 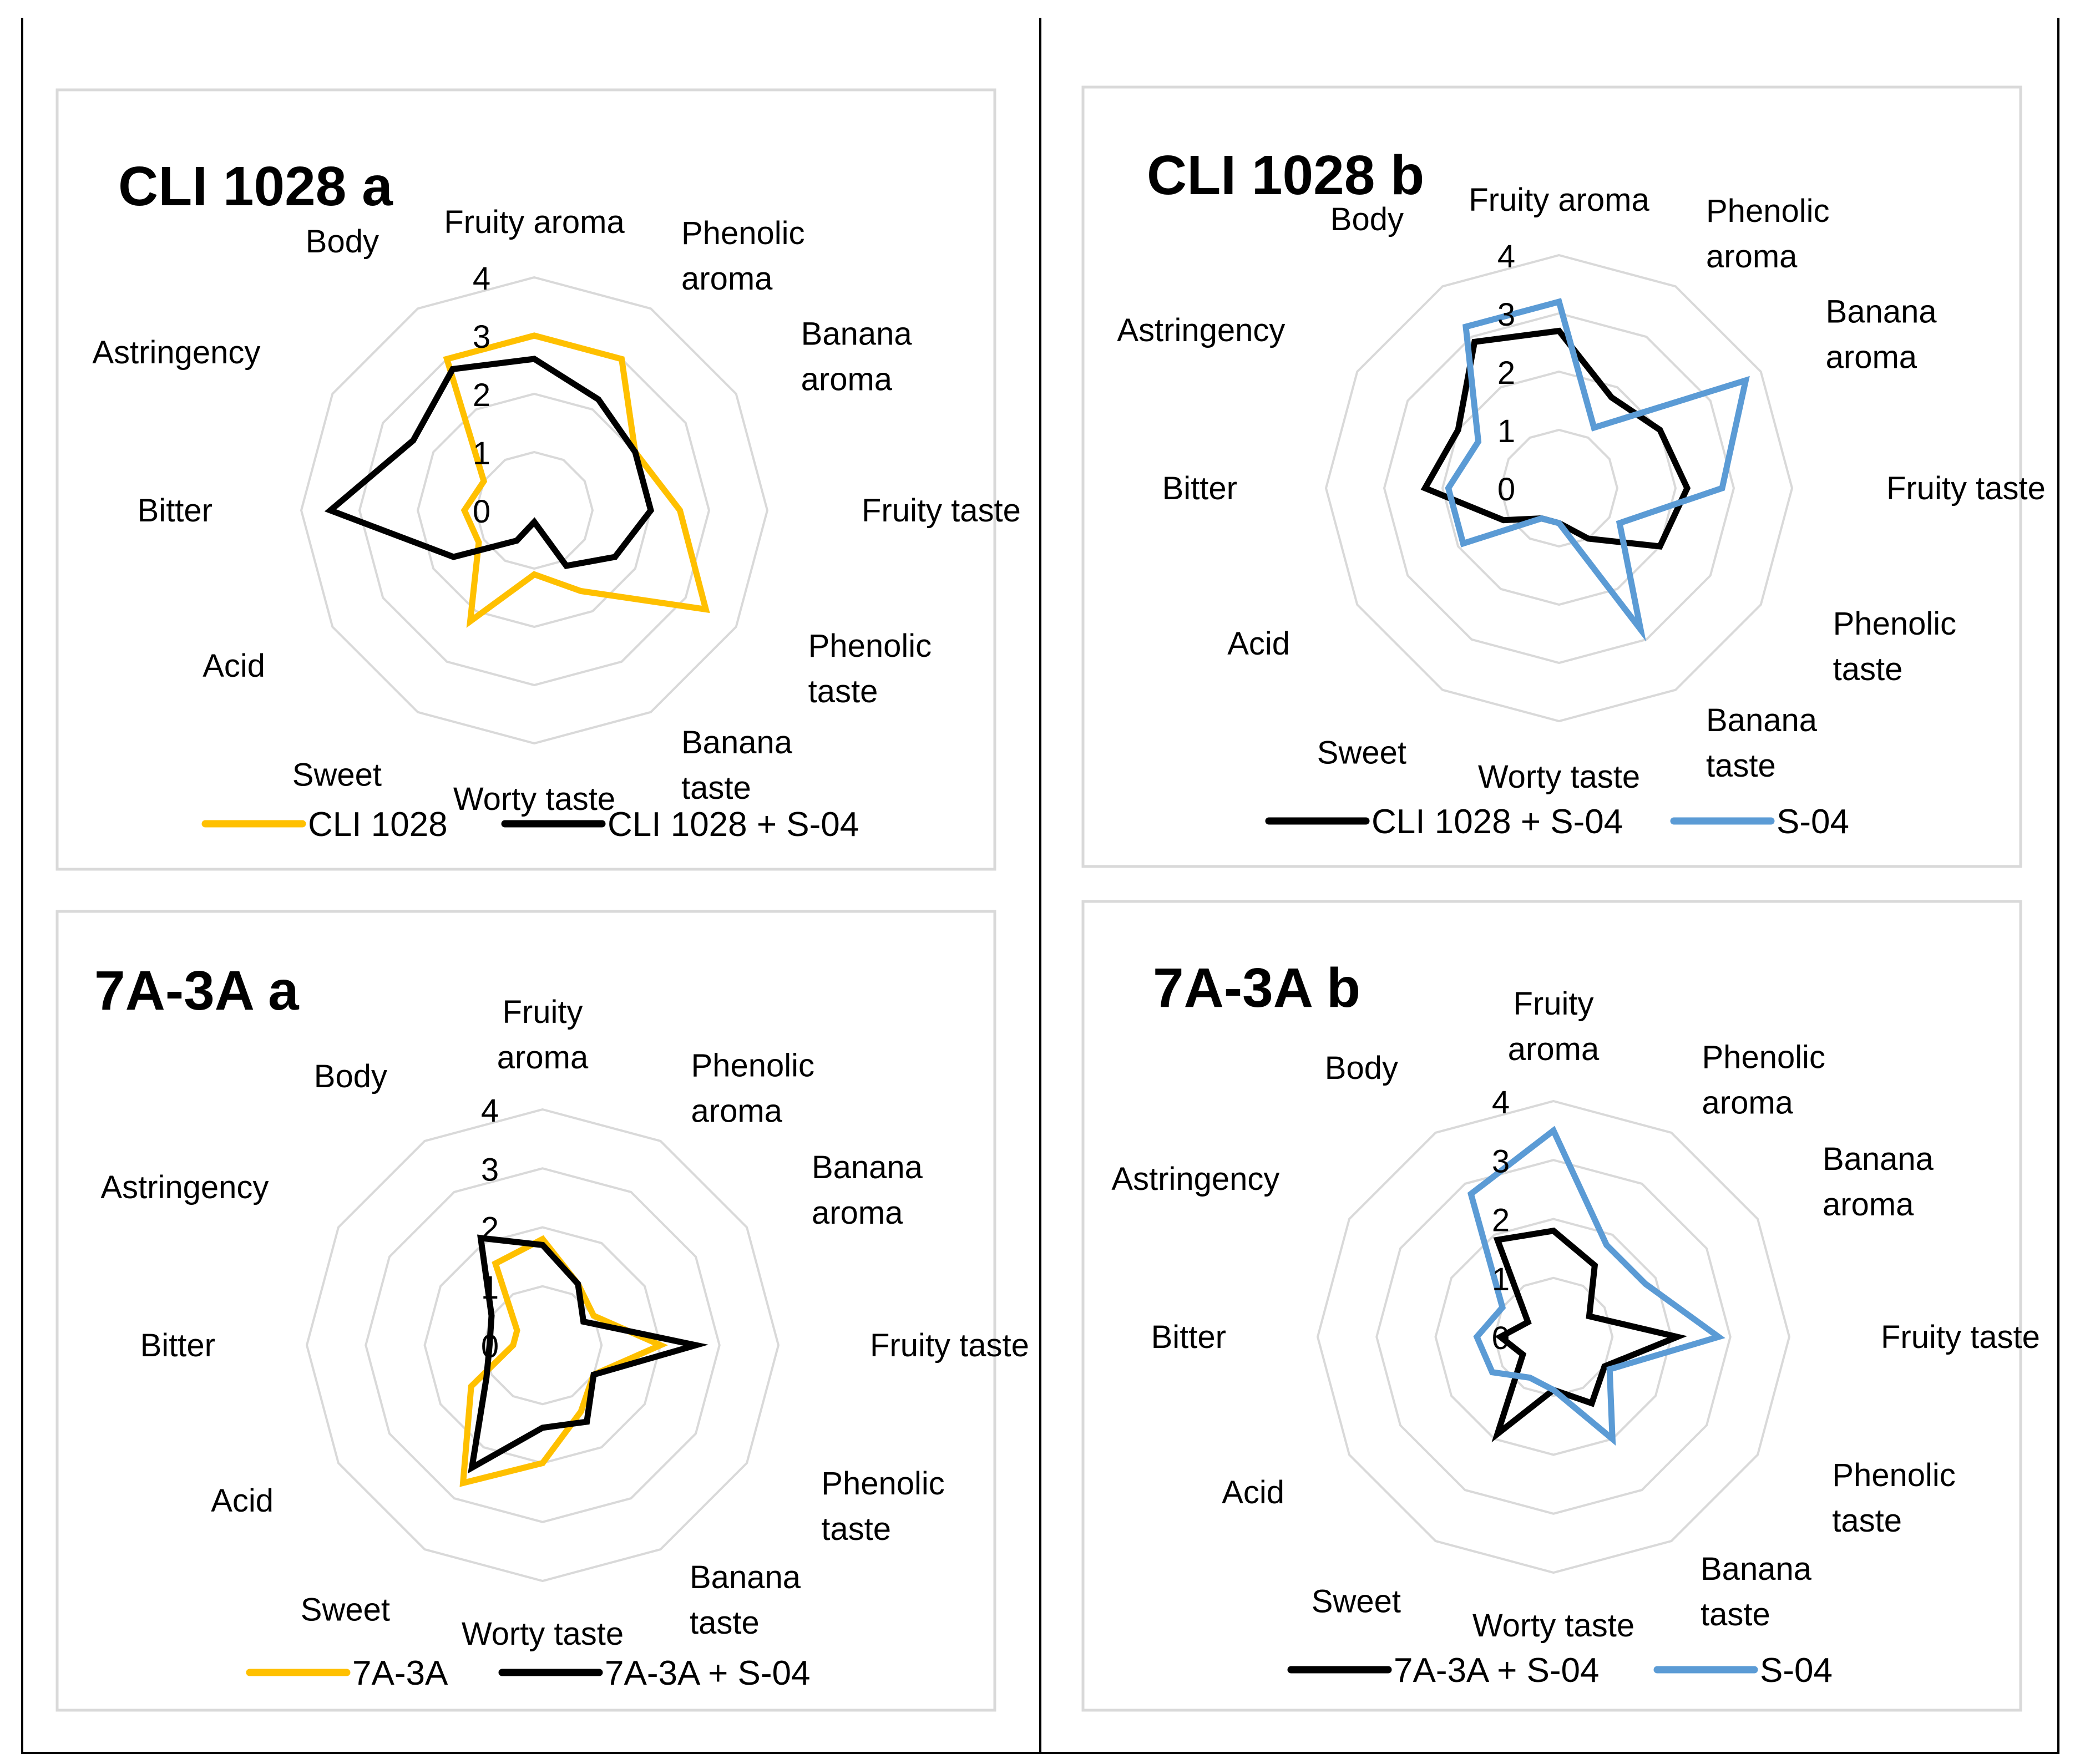 What do you see at coordinates (1285, 175) in the screenshot?
I see `chart-title: CLI 1028 b` at bounding box center [1285, 175].